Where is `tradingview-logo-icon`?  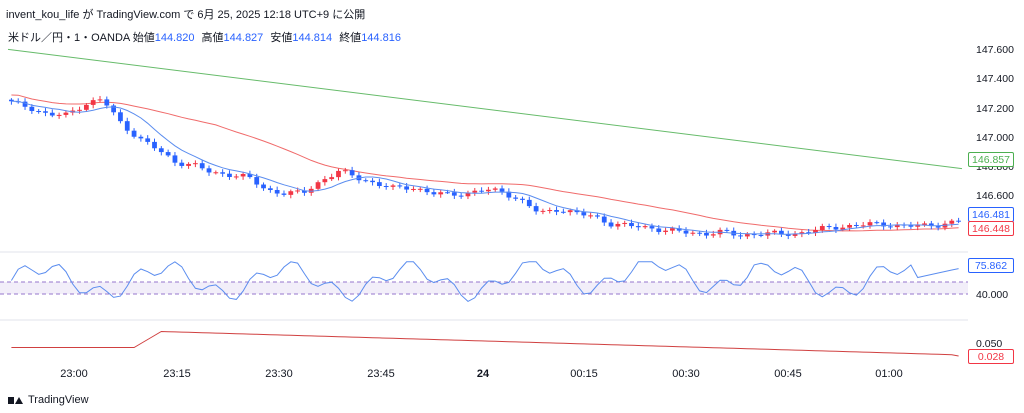 tradingview-logo-icon is located at coordinates (16, 400).